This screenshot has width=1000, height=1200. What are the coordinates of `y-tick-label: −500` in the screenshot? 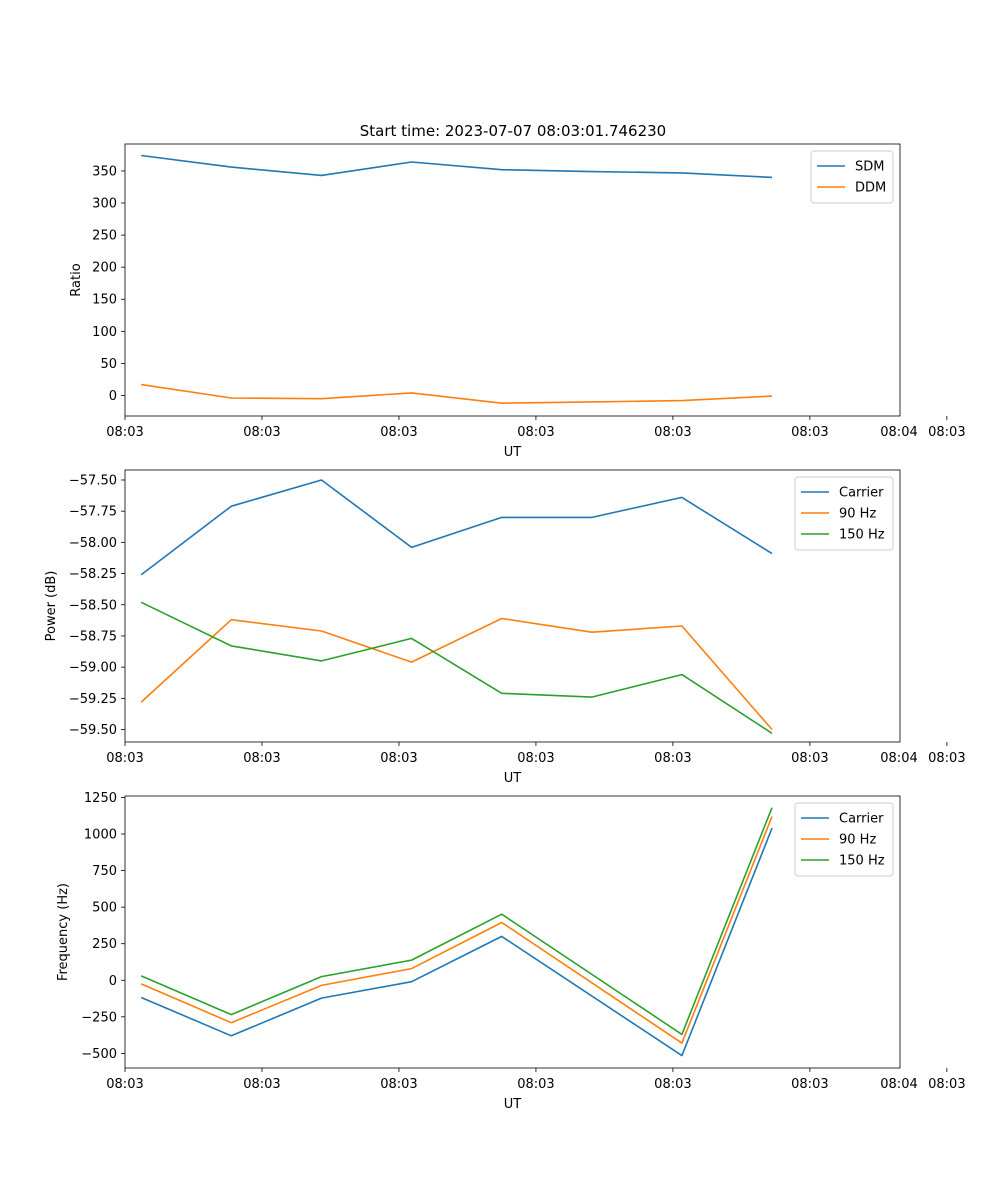 It's located at (99, 1054).